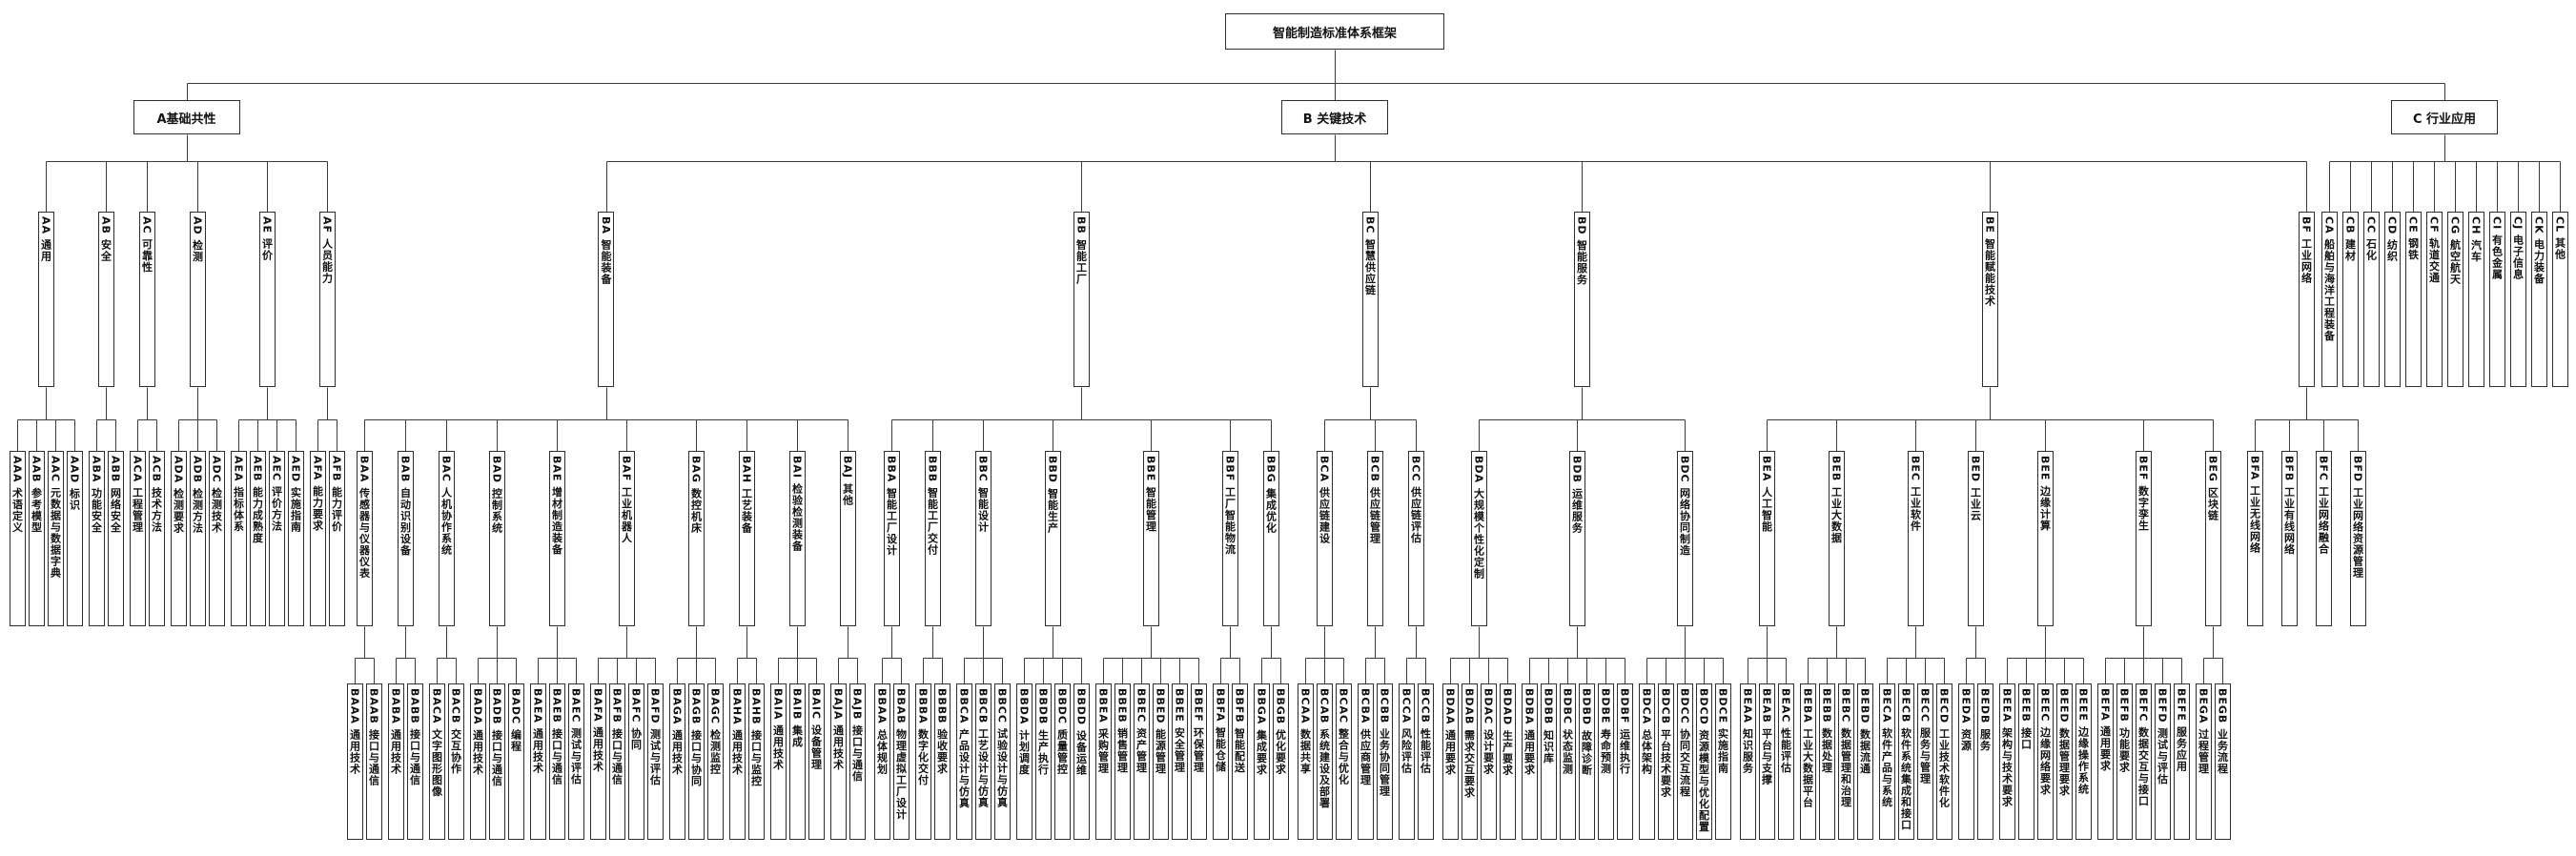 The image size is (2576, 856). Describe the element at coordinates (2105, 761) in the screenshot. I see `node-BEFA: BEFA 通用要求` at that location.